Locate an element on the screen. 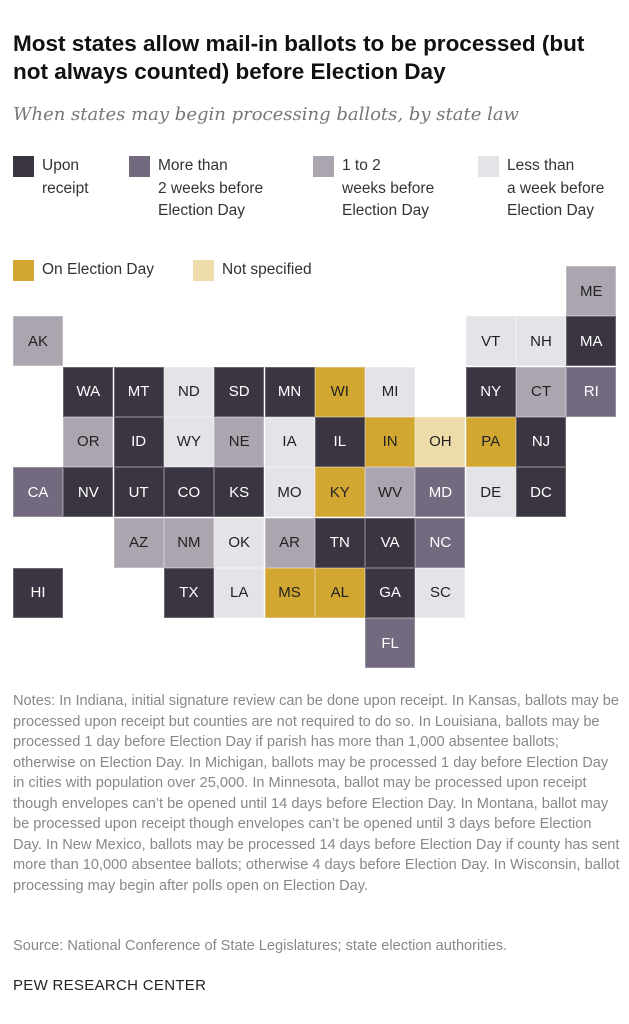  state-tile-ny: NY is located at coordinates (490, 391).